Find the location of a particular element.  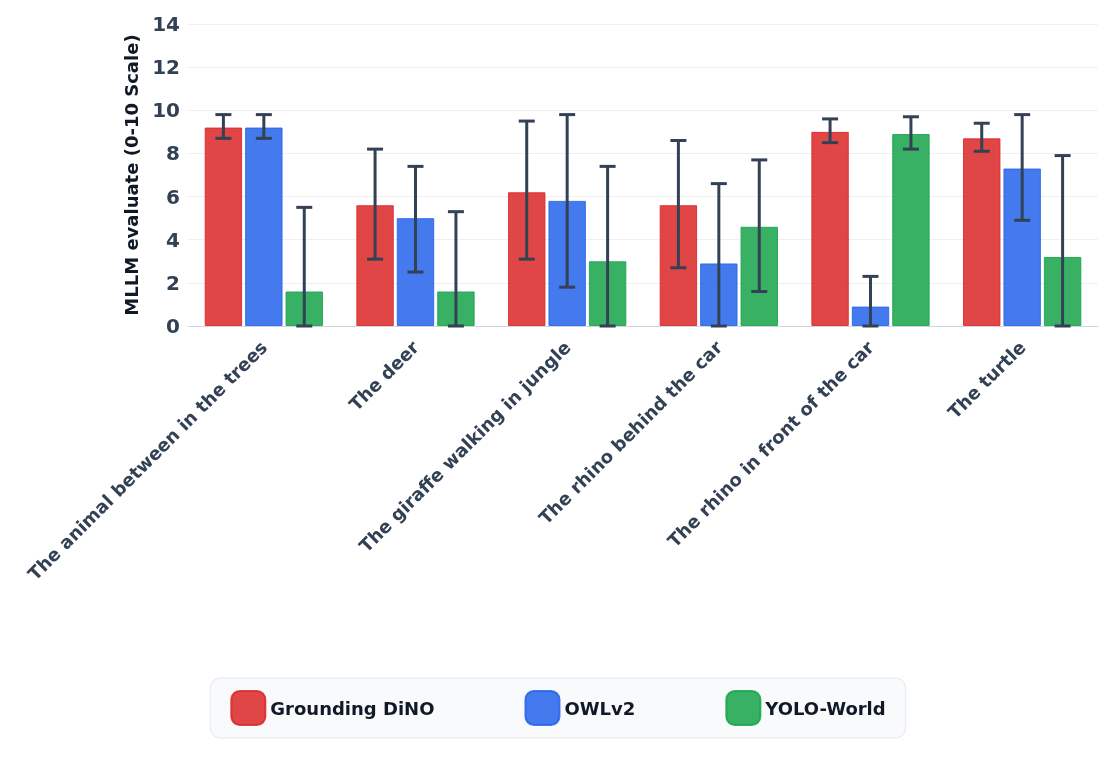

y-tick-label: 10 is located at coordinates (166, 110).